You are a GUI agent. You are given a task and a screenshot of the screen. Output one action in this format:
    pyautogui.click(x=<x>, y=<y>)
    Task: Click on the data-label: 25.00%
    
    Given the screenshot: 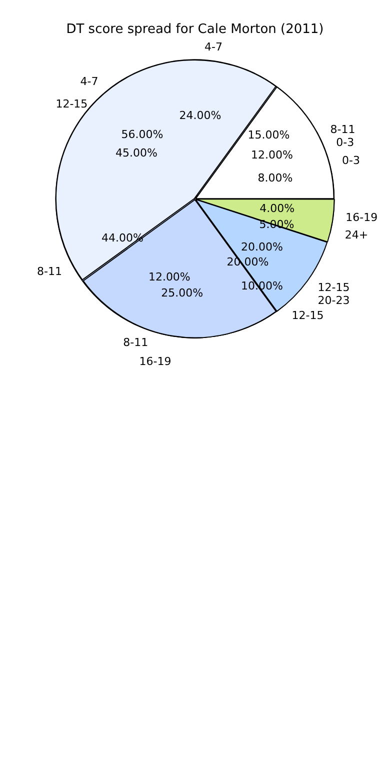 What is the action you would take?
    pyautogui.click(x=182, y=293)
    